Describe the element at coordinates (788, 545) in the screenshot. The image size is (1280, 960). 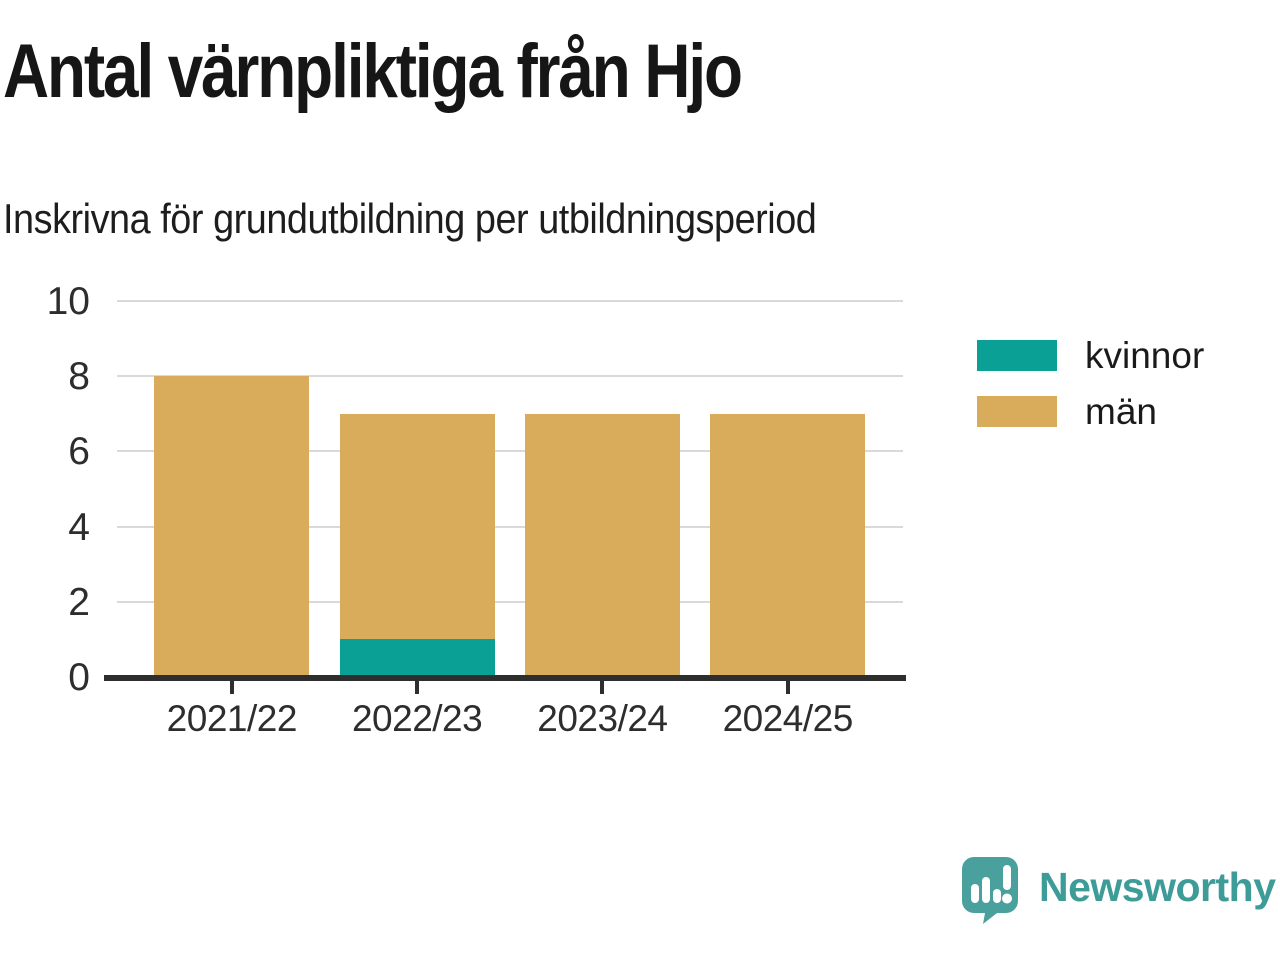
I see `bar-segment-män-2024/25` at that location.